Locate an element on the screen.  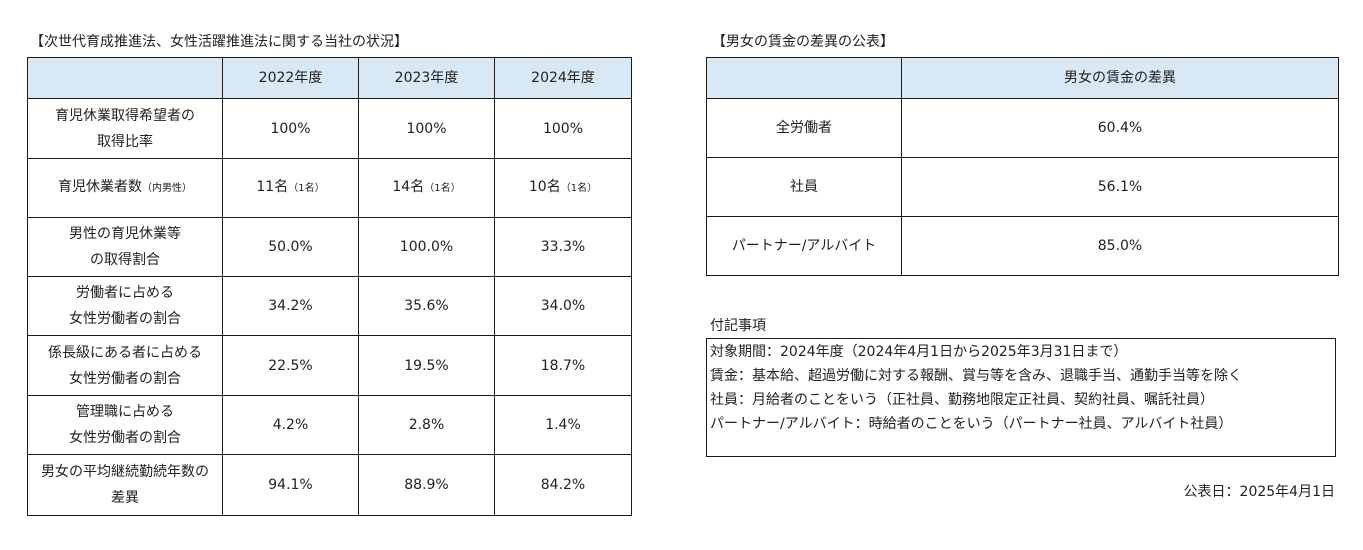
value-cell: 94.1% is located at coordinates (290, 485).